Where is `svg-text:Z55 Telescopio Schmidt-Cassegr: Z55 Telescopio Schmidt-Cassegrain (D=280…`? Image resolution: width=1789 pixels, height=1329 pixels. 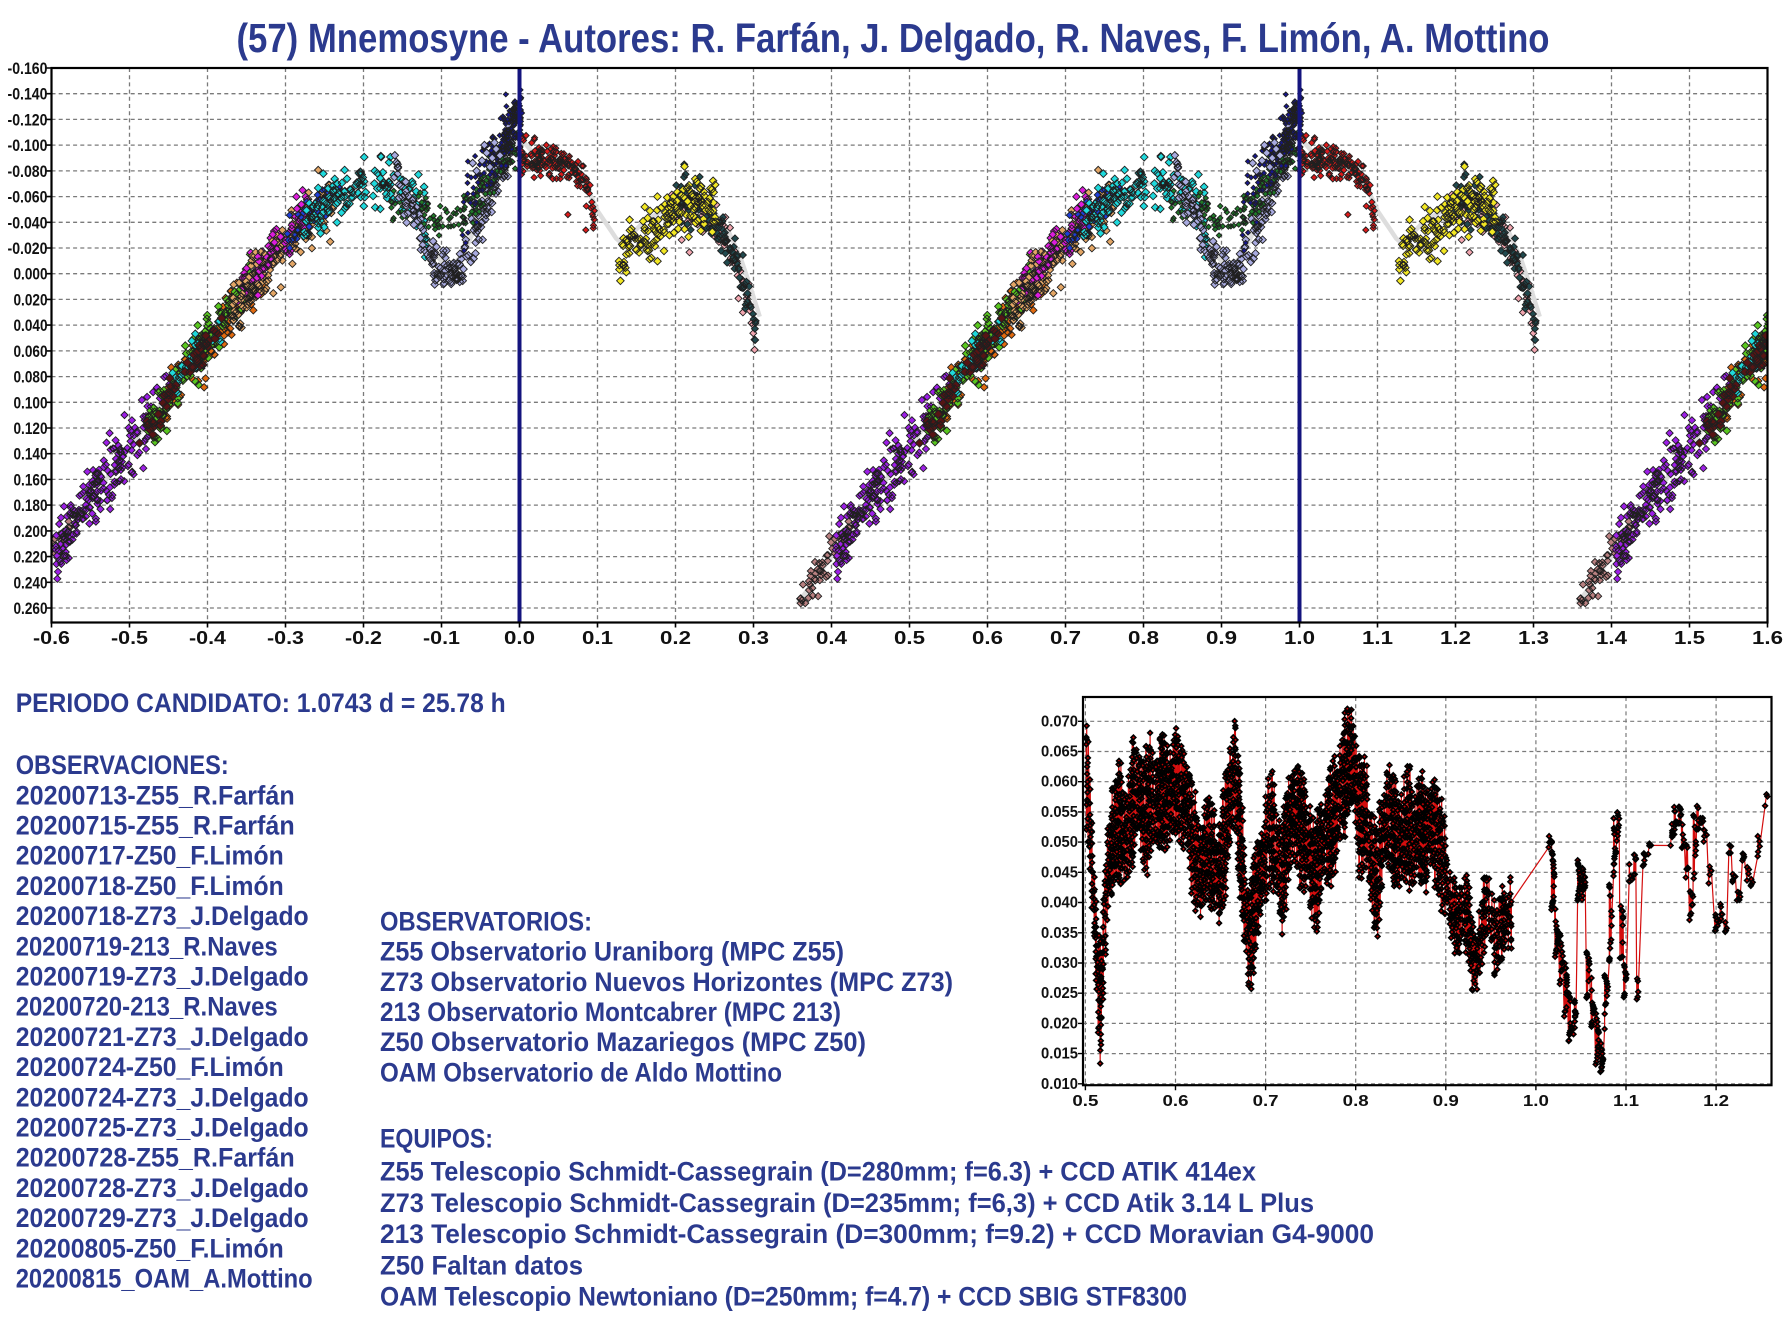 svg-text:Z55 Telescopio Schmidt-Cassegr: Z55 Telescopio Schmidt-Cassegrain (D=280… is located at coordinates (818, 1172).